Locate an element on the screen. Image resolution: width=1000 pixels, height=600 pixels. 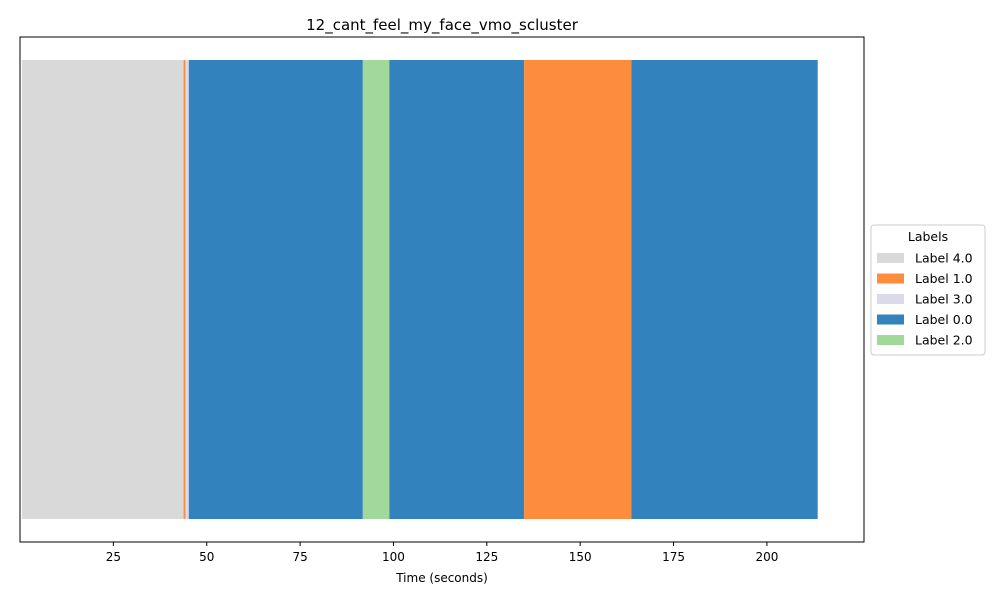
x-axis-ticks: 25 50 75 100 125 150 175 200 is located at coordinates (442, 553).